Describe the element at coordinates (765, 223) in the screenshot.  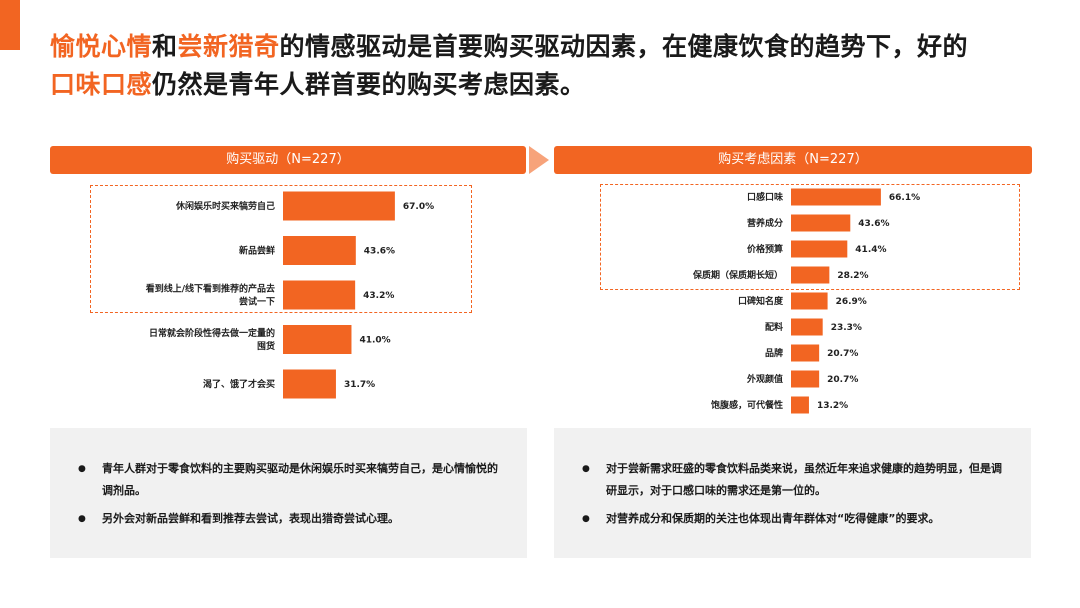
I see `category-label: 营养成分` at that location.